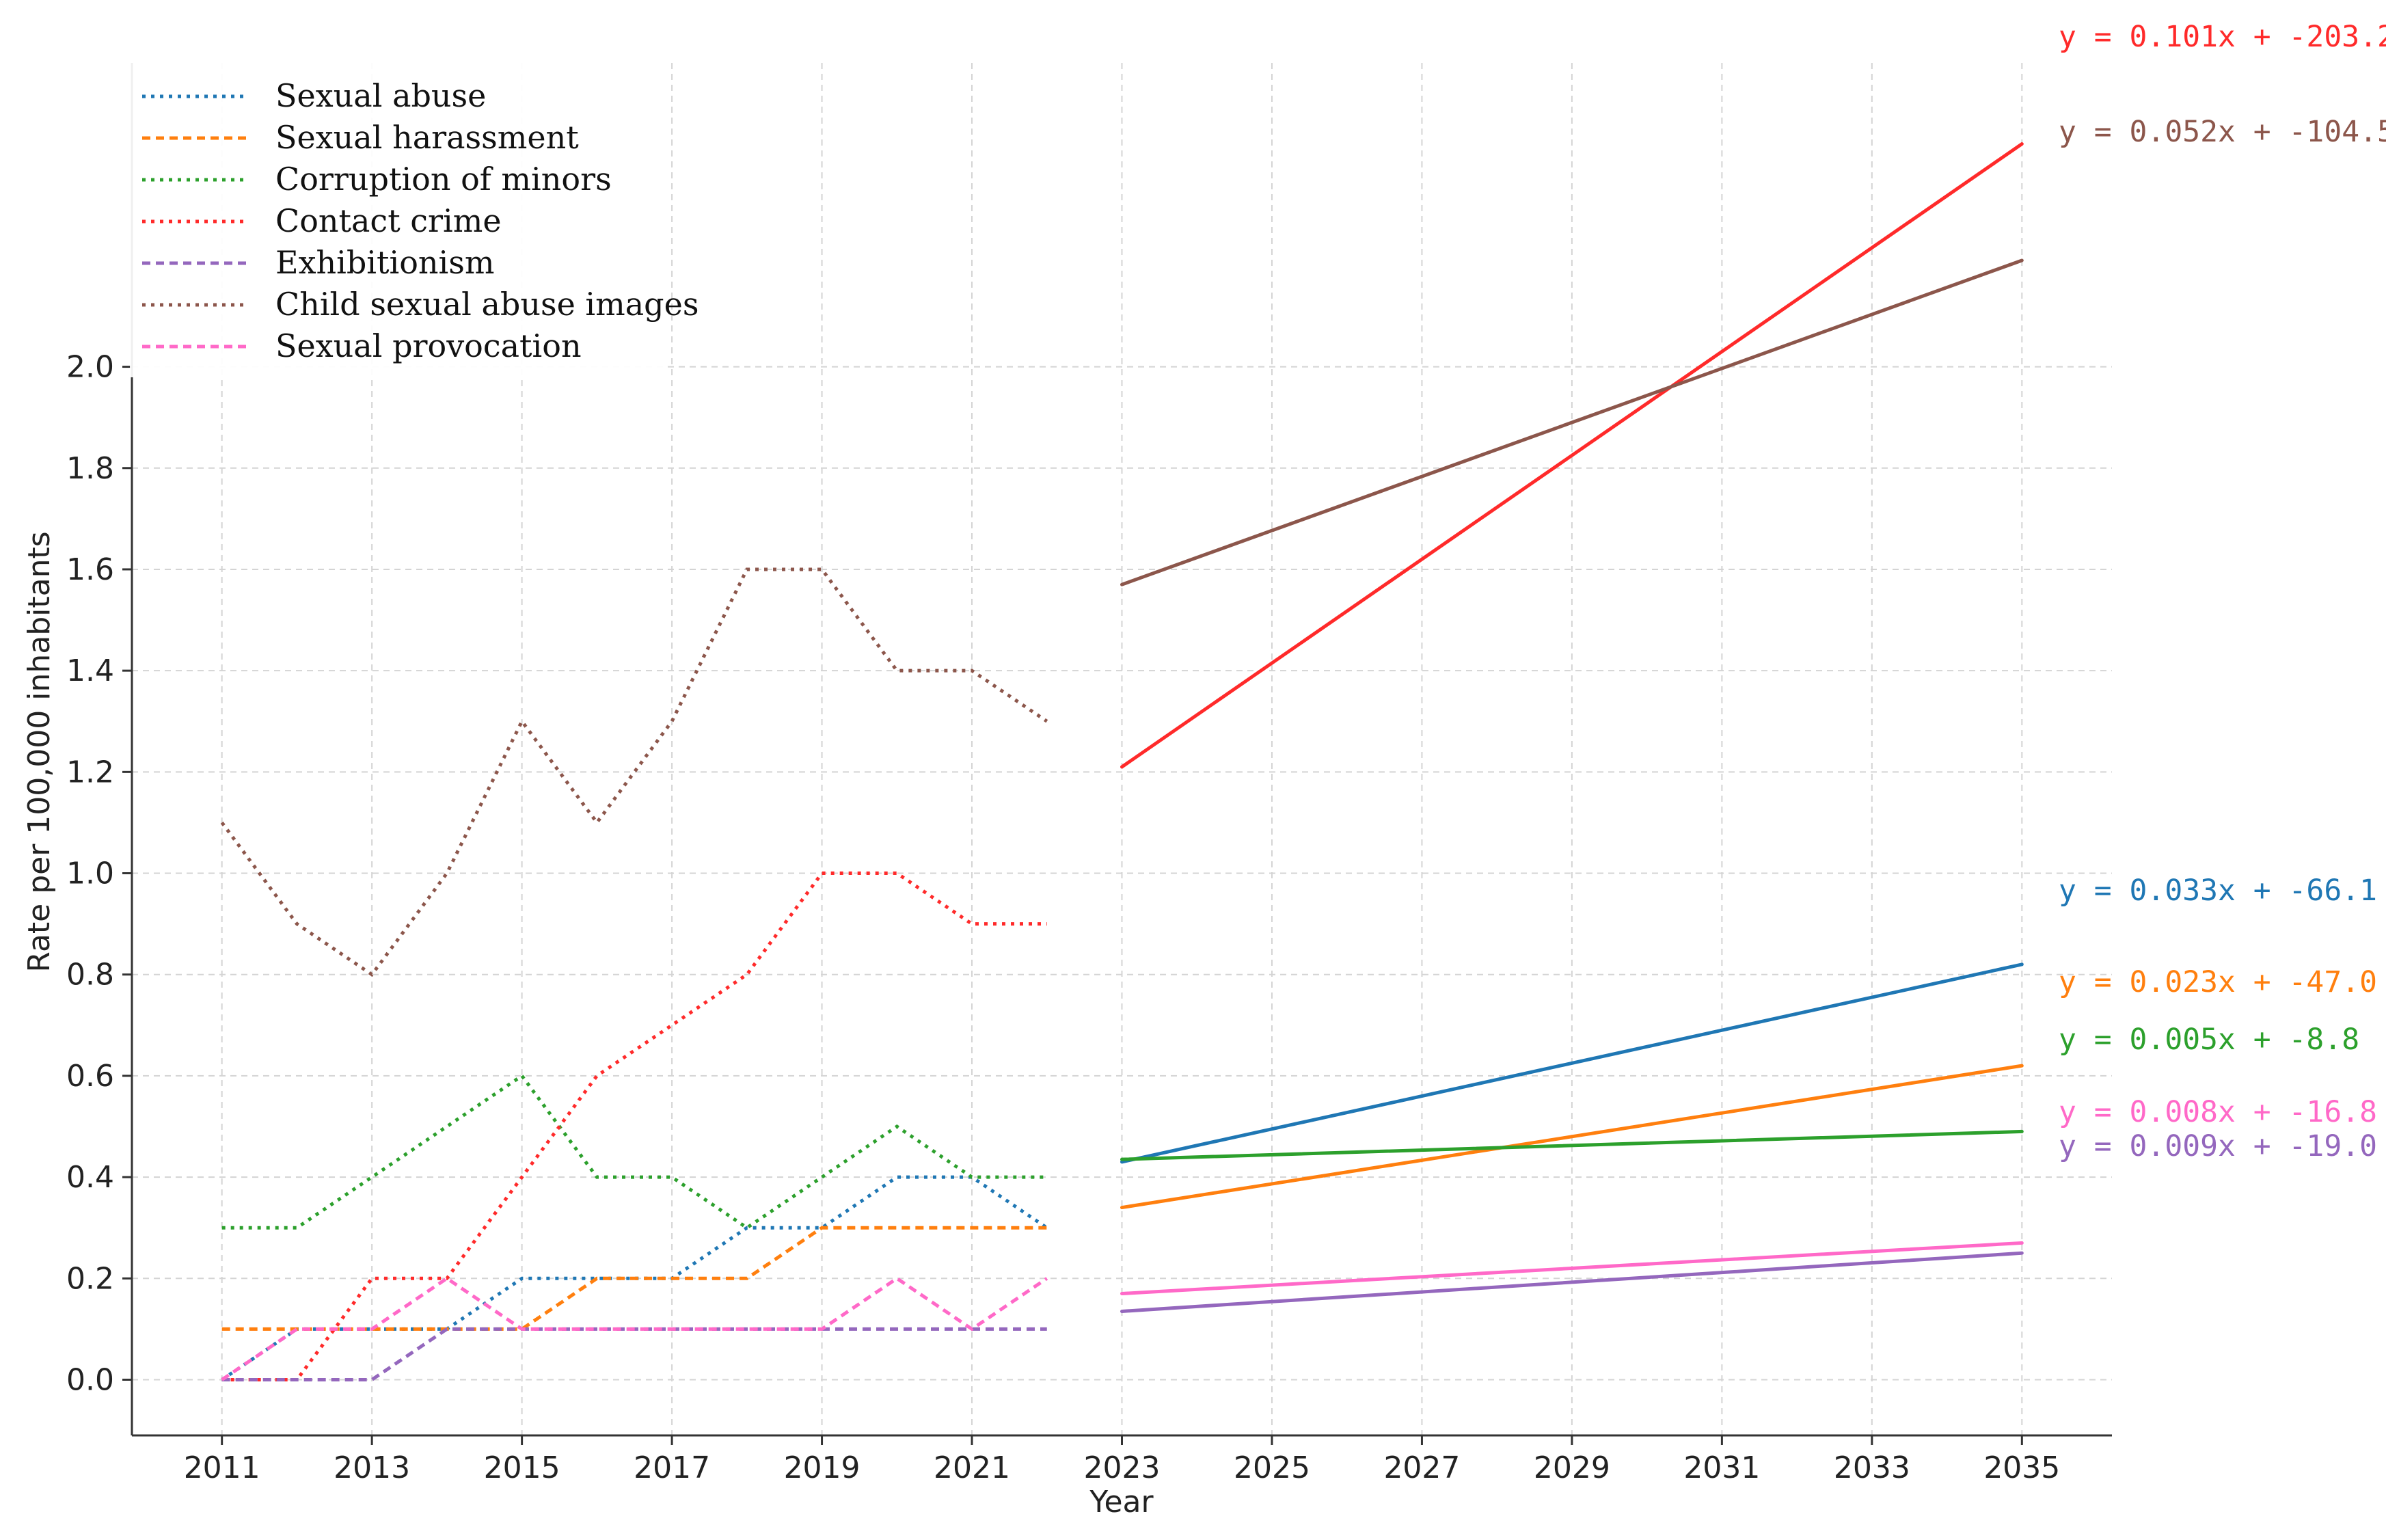 The image size is (2386, 1540). I want to click on y-axis-ticks: 0.0 0.2 0.4 0.6 0.8 1.0 1.2 1.4 1.6 1.8 2.0, so click(99, 874).